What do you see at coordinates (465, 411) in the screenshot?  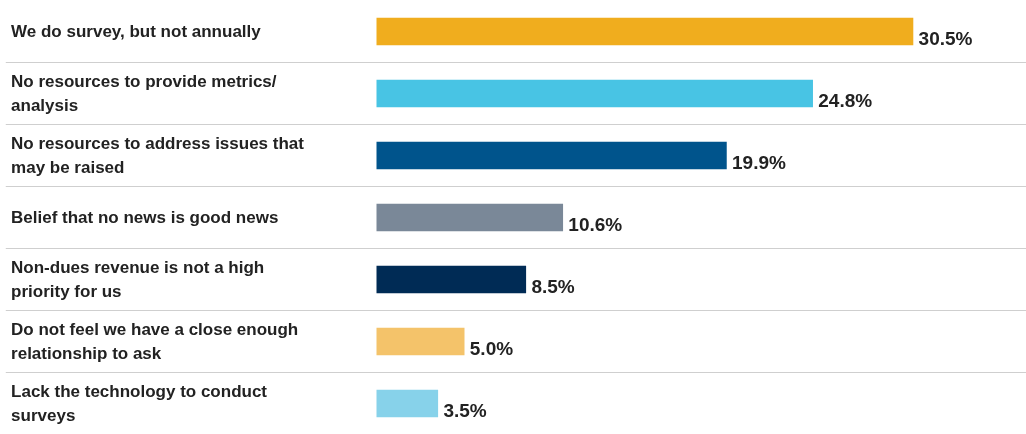 I see `data-label: 3.5%` at bounding box center [465, 411].